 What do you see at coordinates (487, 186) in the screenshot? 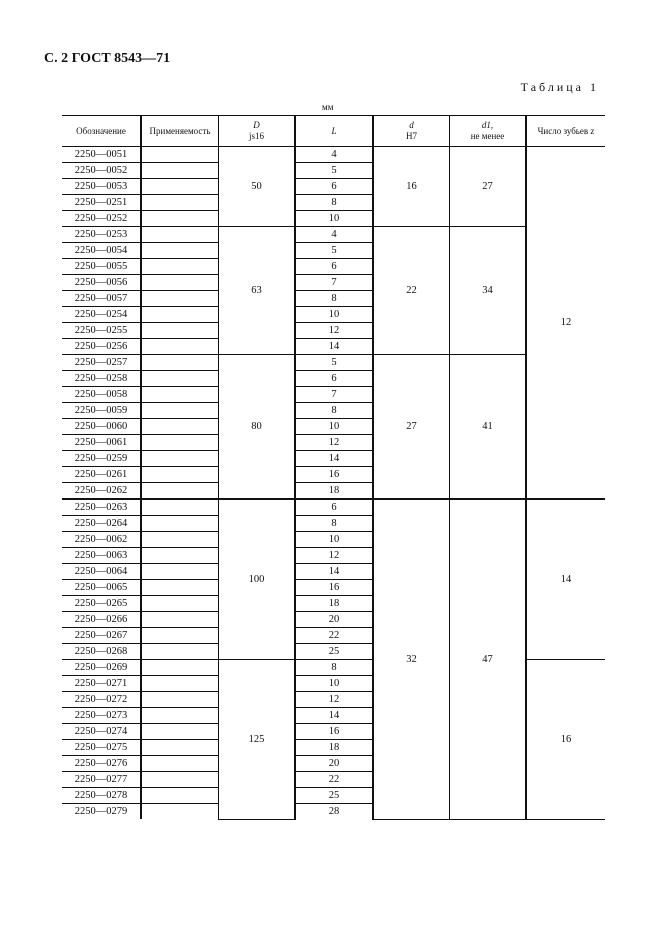
I see `d1-cell: 27` at bounding box center [487, 186].